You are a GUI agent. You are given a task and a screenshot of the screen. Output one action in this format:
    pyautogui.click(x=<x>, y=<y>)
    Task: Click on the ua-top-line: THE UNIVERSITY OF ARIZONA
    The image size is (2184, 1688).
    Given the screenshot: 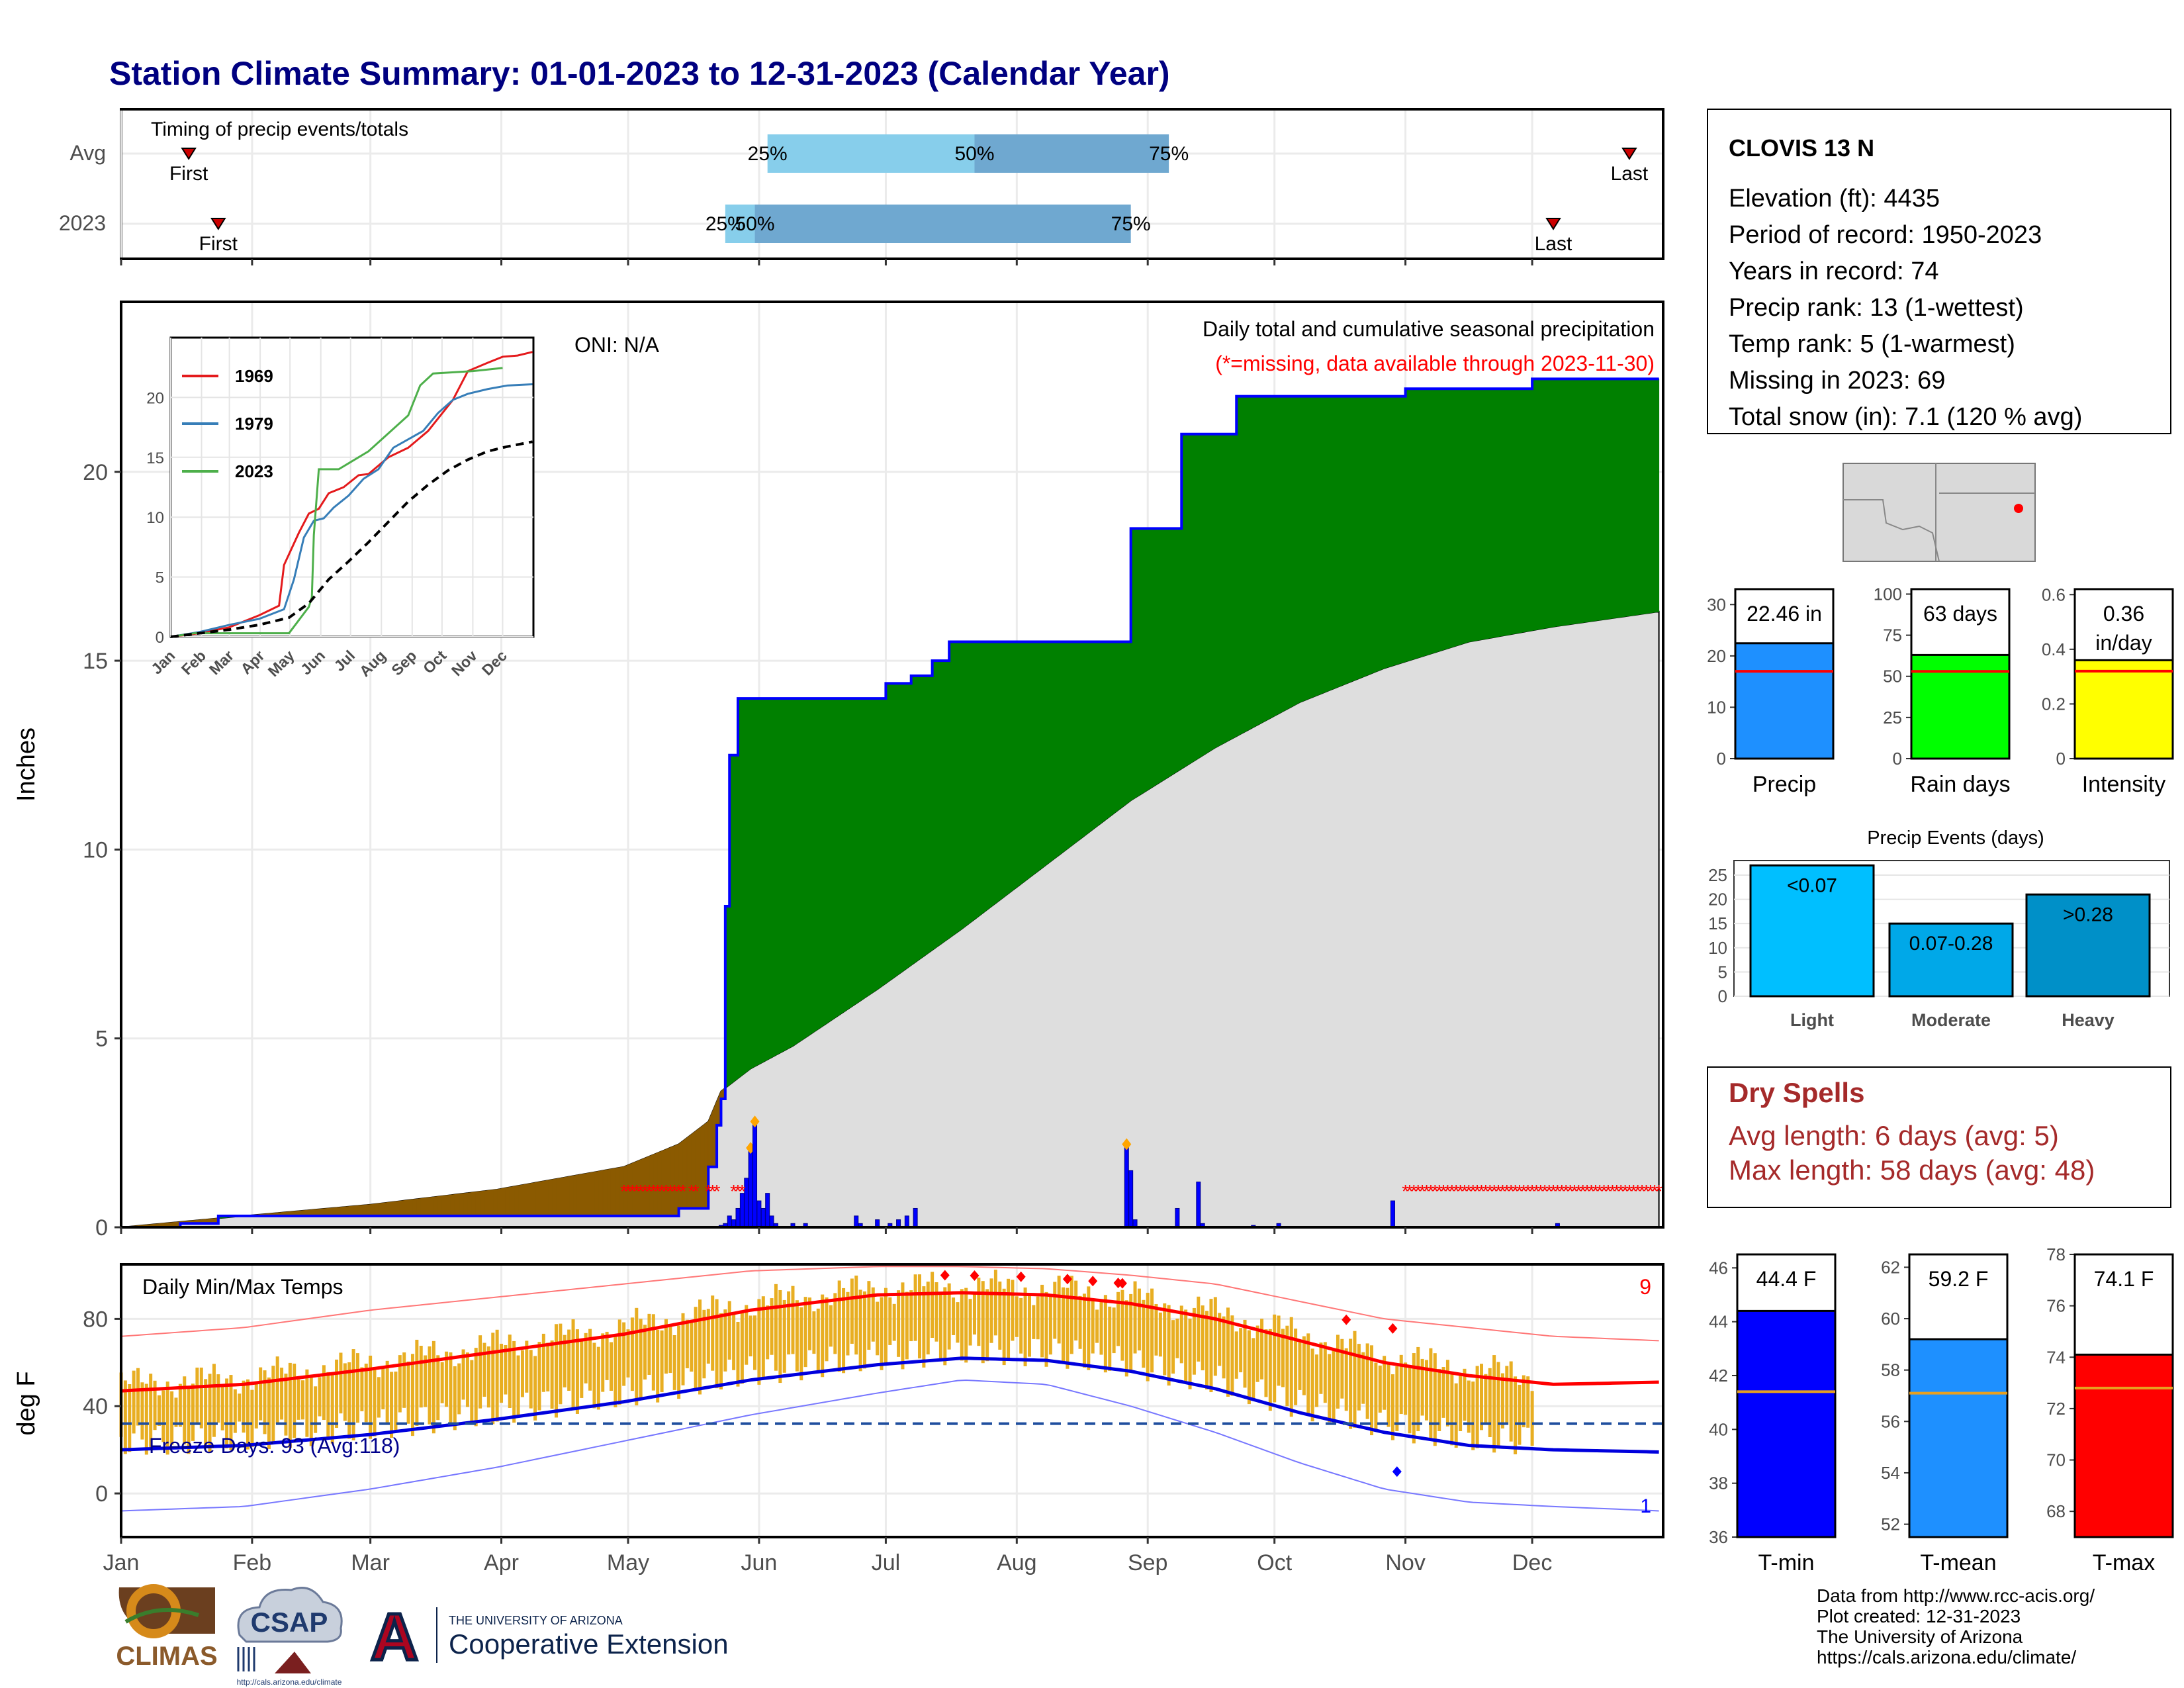 What is the action you would take?
    pyautogui.click(x=536, y=1620)
    